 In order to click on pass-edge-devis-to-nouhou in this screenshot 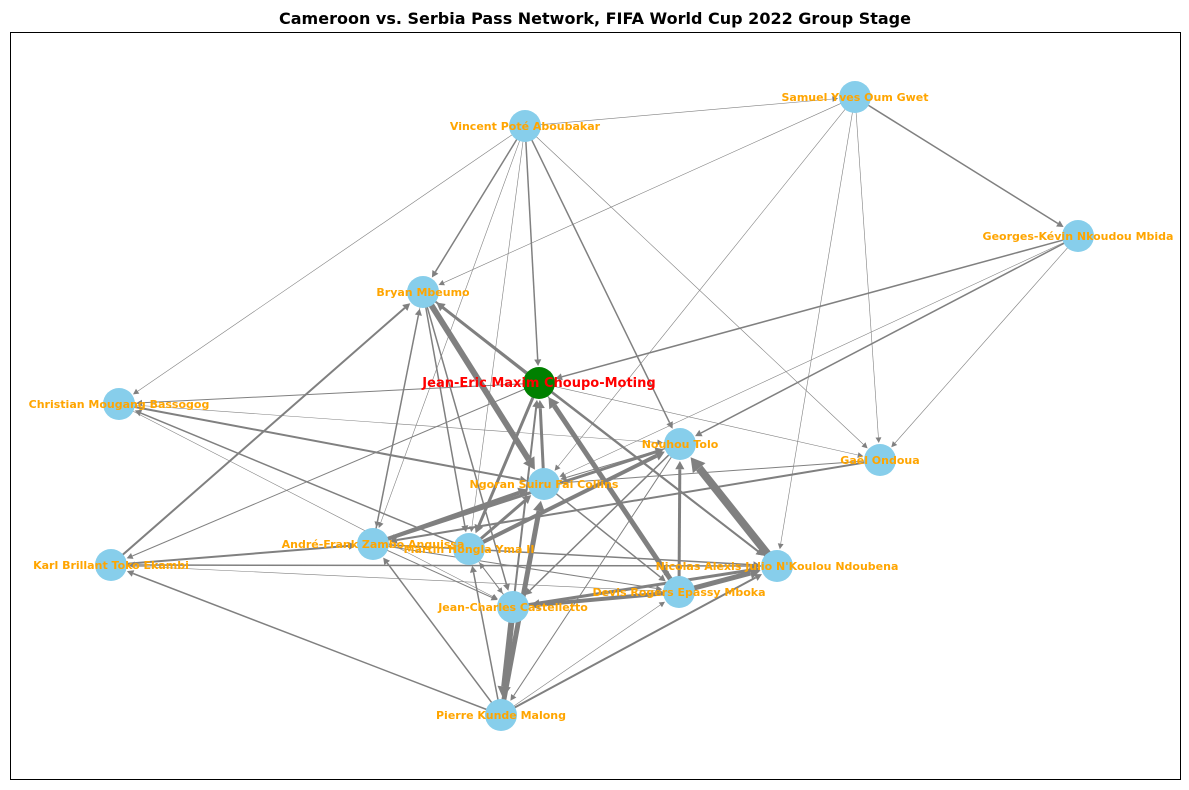, I will do `click(679, 524)`.